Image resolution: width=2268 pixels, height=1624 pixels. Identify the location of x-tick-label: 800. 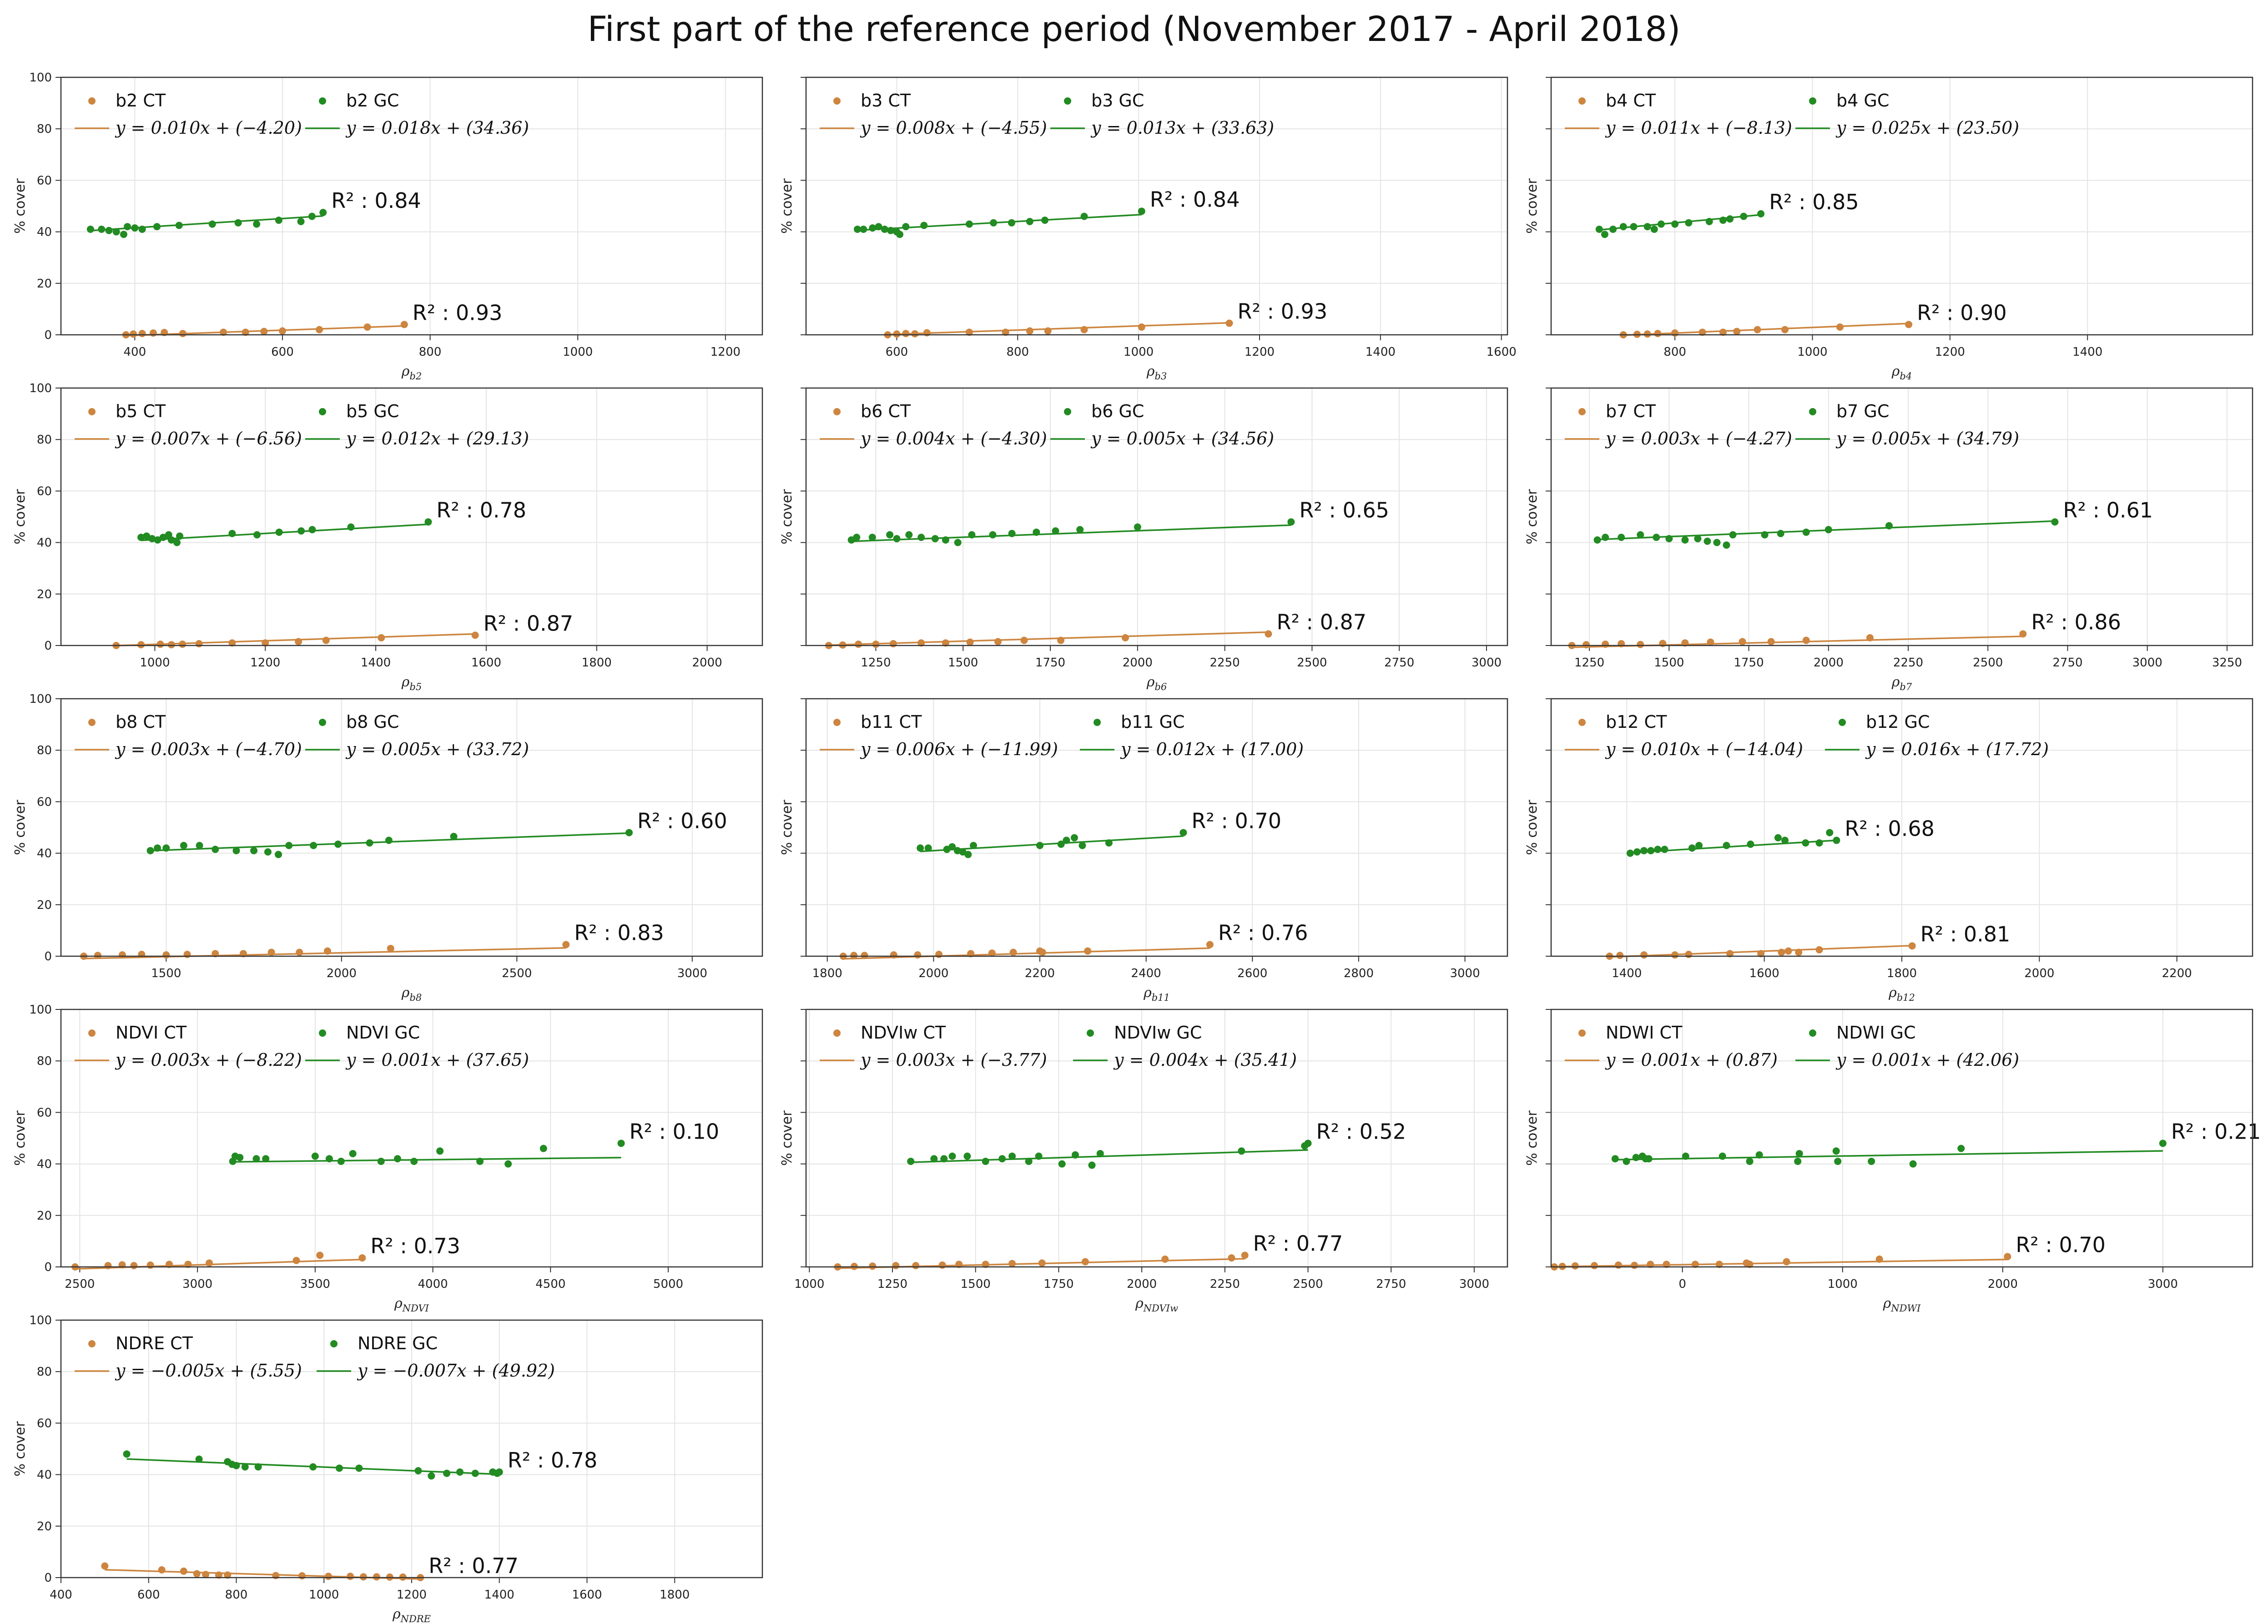
(237, 1595).